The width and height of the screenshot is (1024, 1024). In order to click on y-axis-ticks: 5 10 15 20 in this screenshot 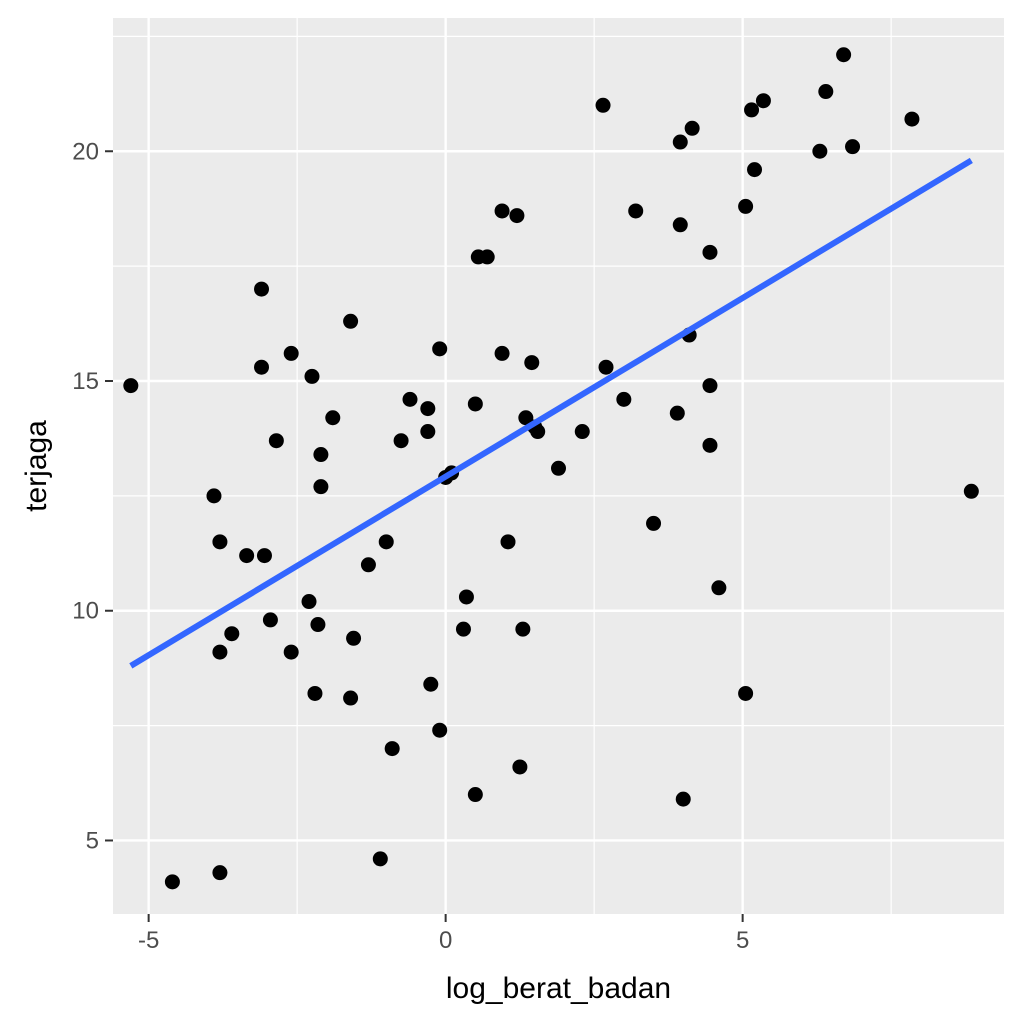, I will do `click(92, 496)`.